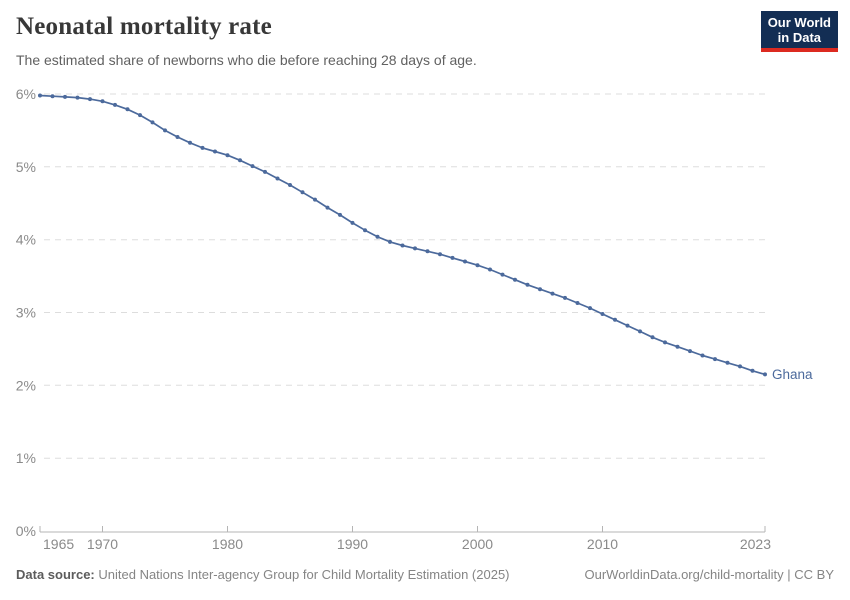  What do you see at coordinates (26, 385) in the screenshot?
I see `y-axis-tick-label: 2%` at bounding box center [26, 385].